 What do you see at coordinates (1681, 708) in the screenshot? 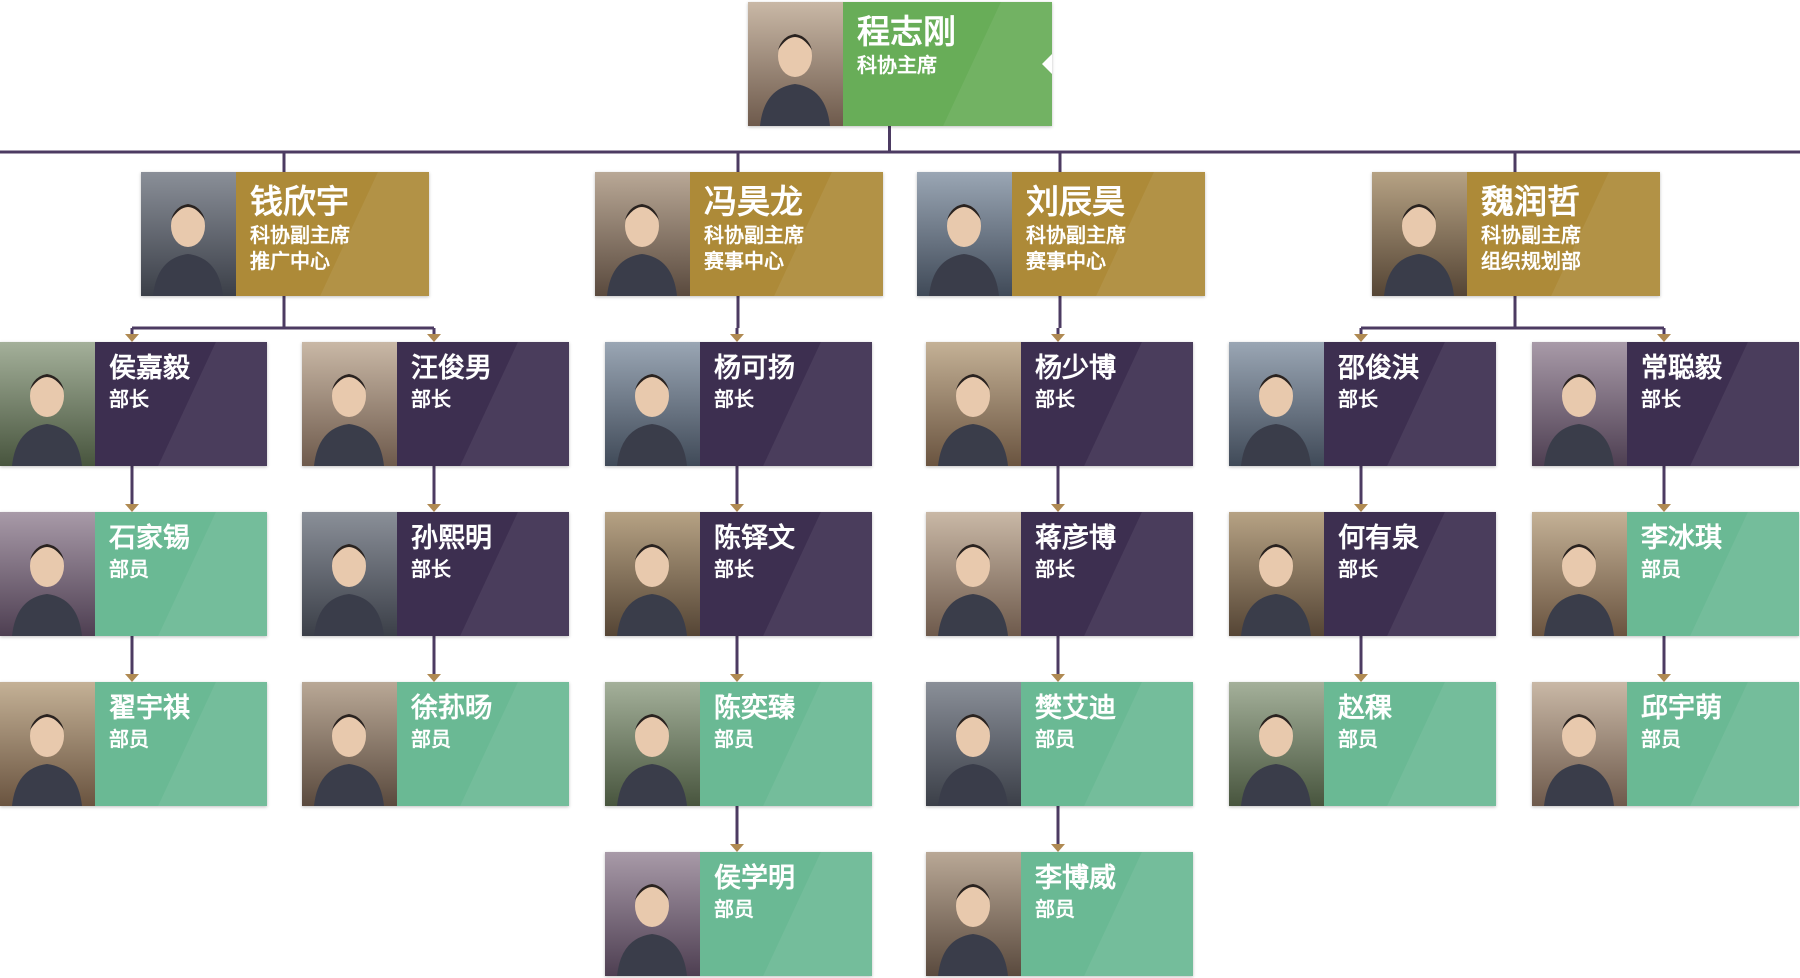
I see `person-name: 邱宇萌` at bounding box center [1681, 708].